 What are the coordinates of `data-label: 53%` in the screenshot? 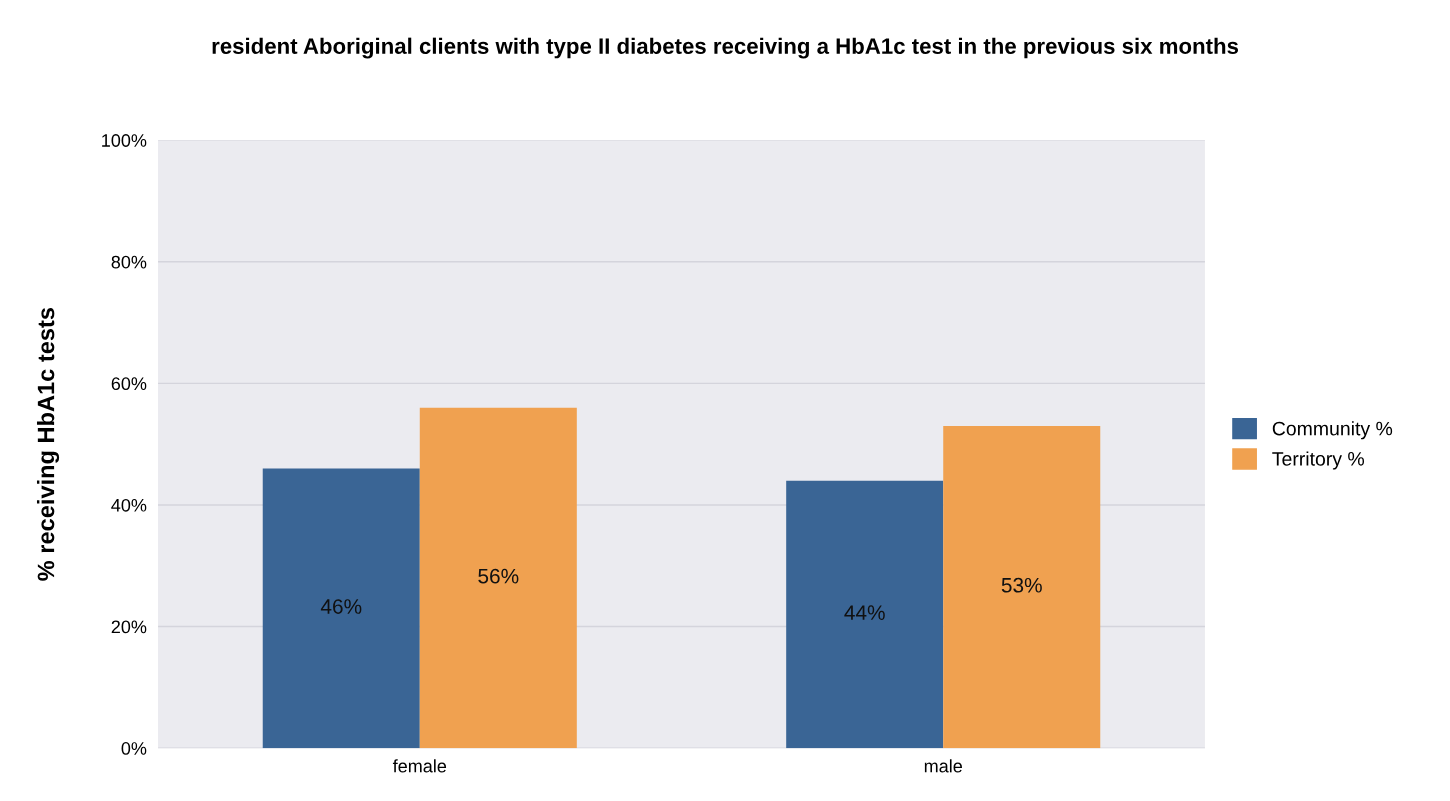 It's located at (1021, 585).